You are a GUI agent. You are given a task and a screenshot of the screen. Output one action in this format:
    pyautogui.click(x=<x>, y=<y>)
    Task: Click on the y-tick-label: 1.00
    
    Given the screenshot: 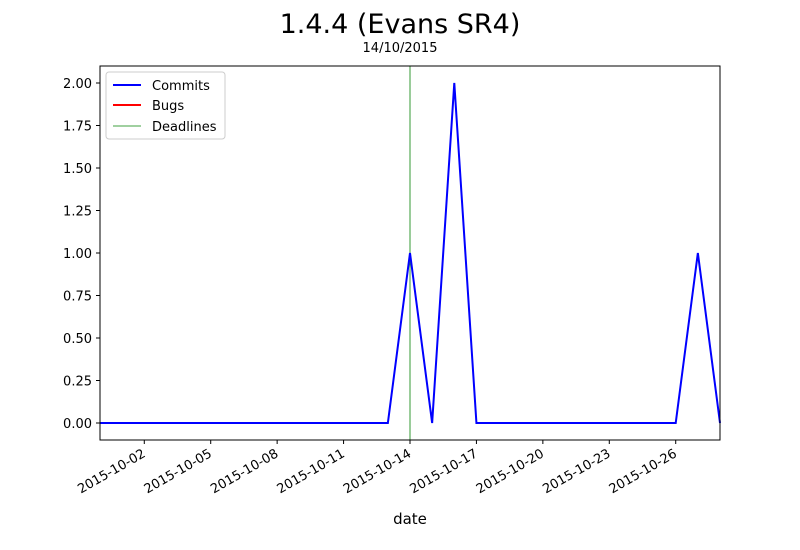 What is the action you would take?
    pyautogui.click(x=77, y=254)
    